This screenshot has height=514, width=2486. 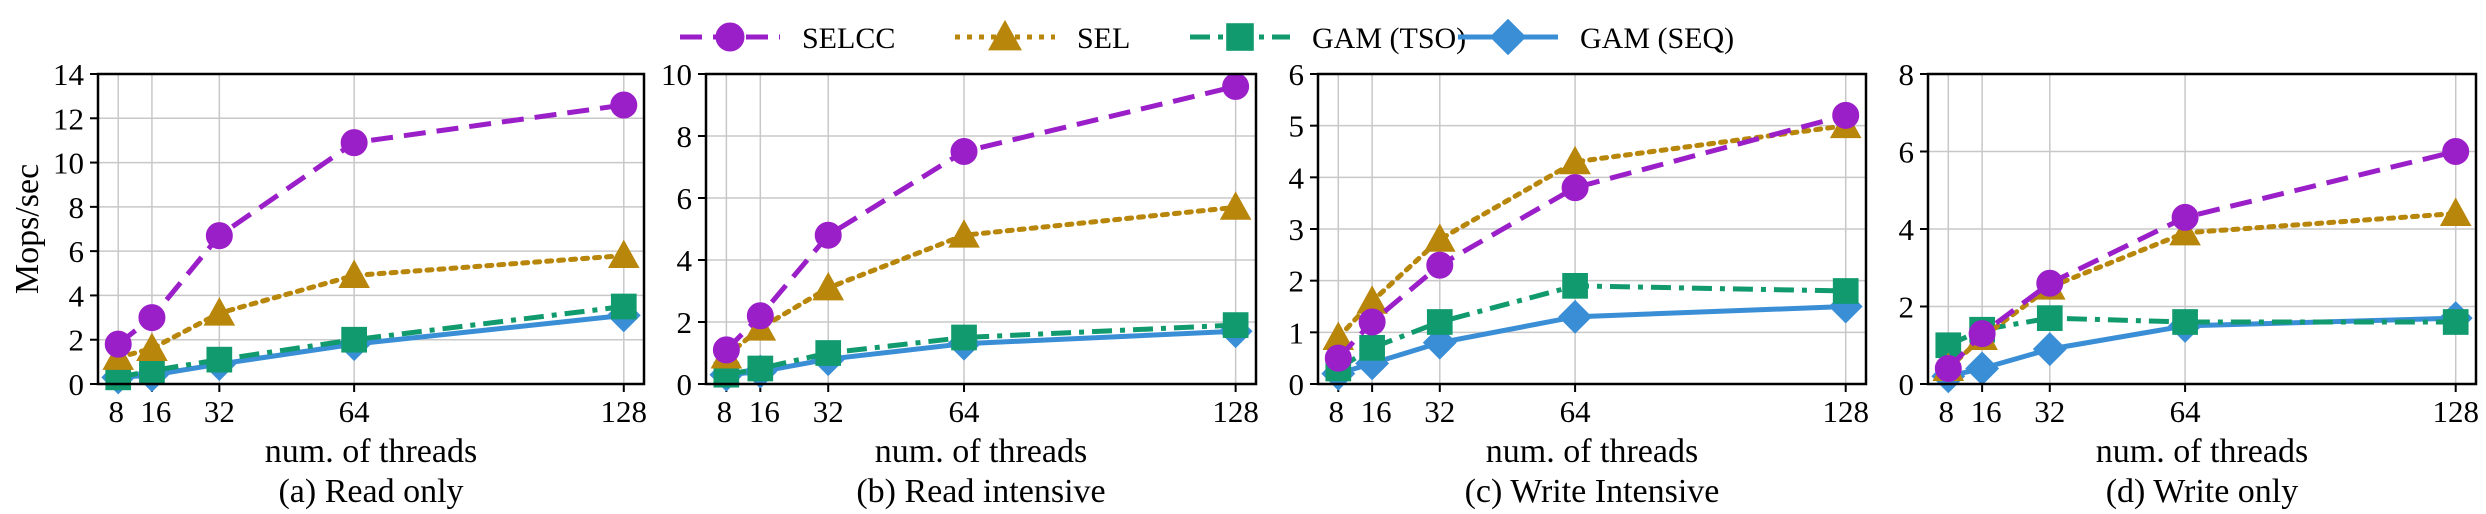 What do you see at coordinates (787, 38) in the screenshot?
I see `legend-entry-selcc: SELCC` at bounding box center [787, 38].